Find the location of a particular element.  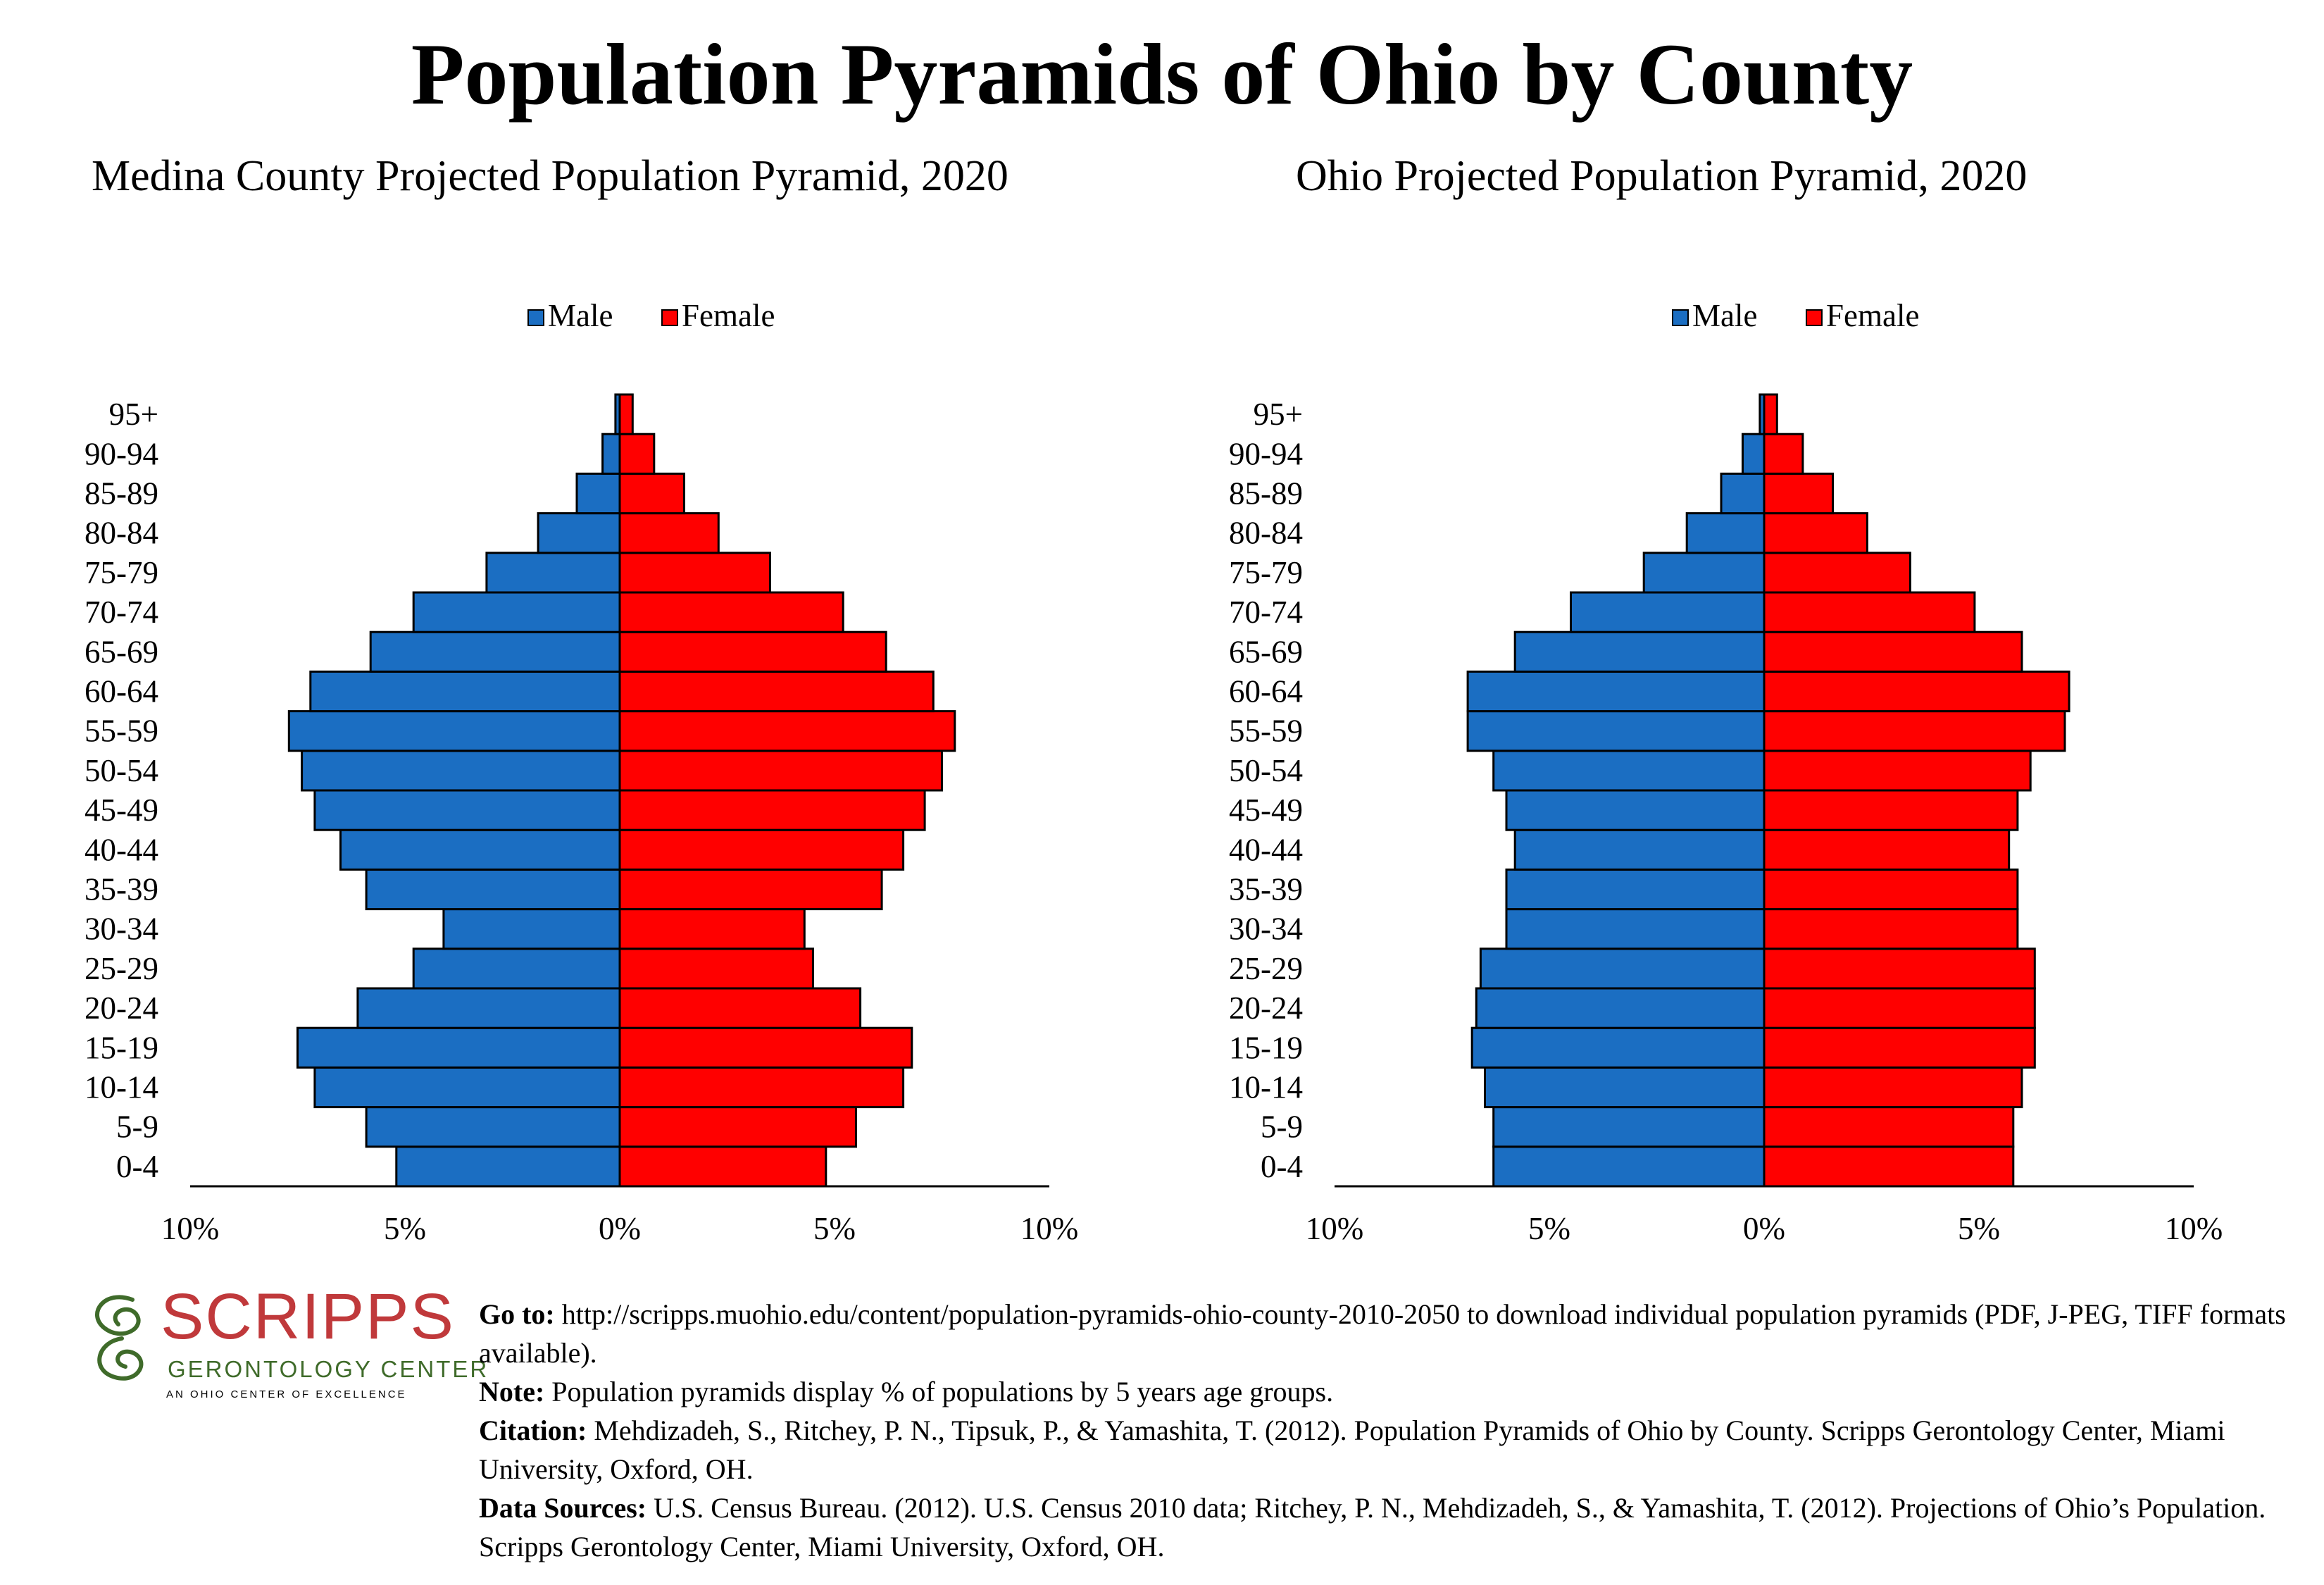

chart-subtitle: Ohio Projected Population Pyramid, 2020 is located at coordinates (1662, 176).